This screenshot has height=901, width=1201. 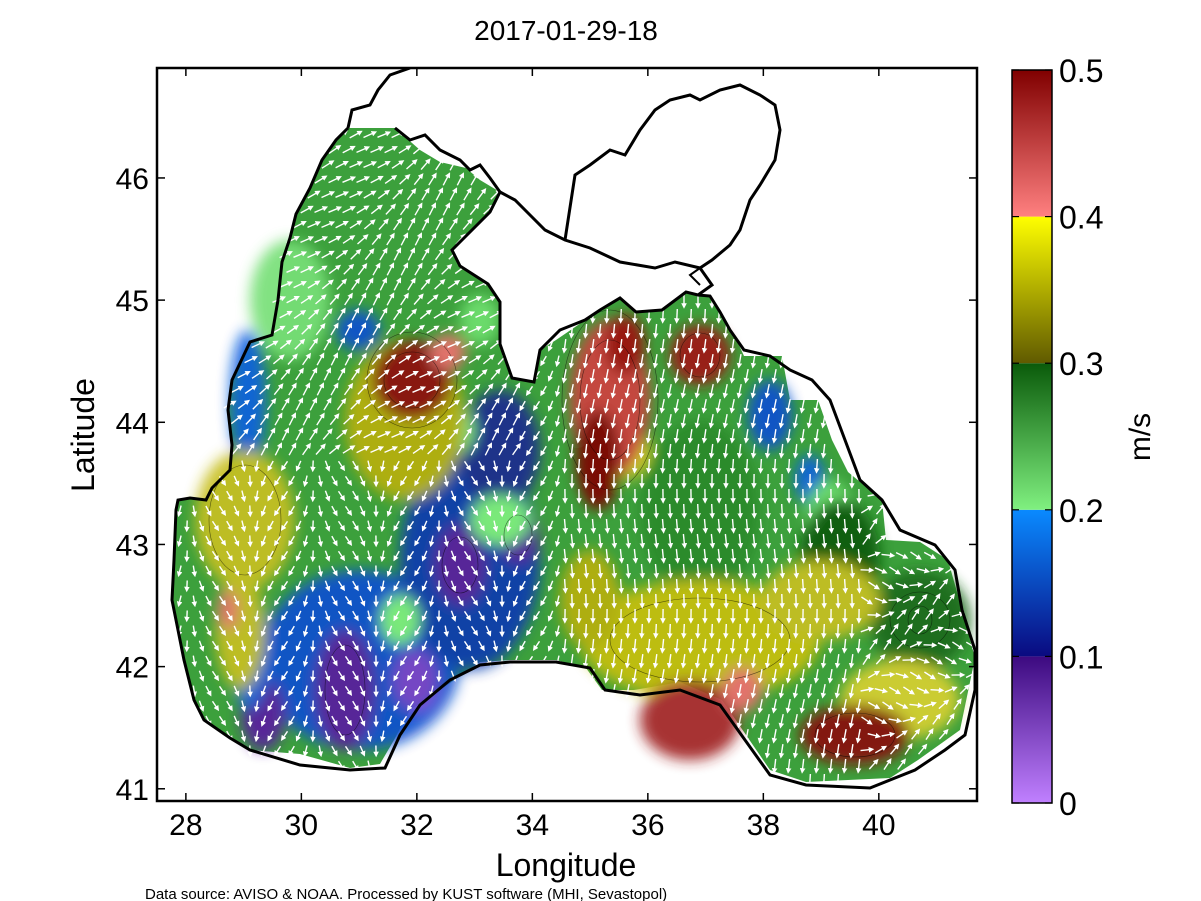 I want to click on colorbar-band, so click(x=1032, y=729).